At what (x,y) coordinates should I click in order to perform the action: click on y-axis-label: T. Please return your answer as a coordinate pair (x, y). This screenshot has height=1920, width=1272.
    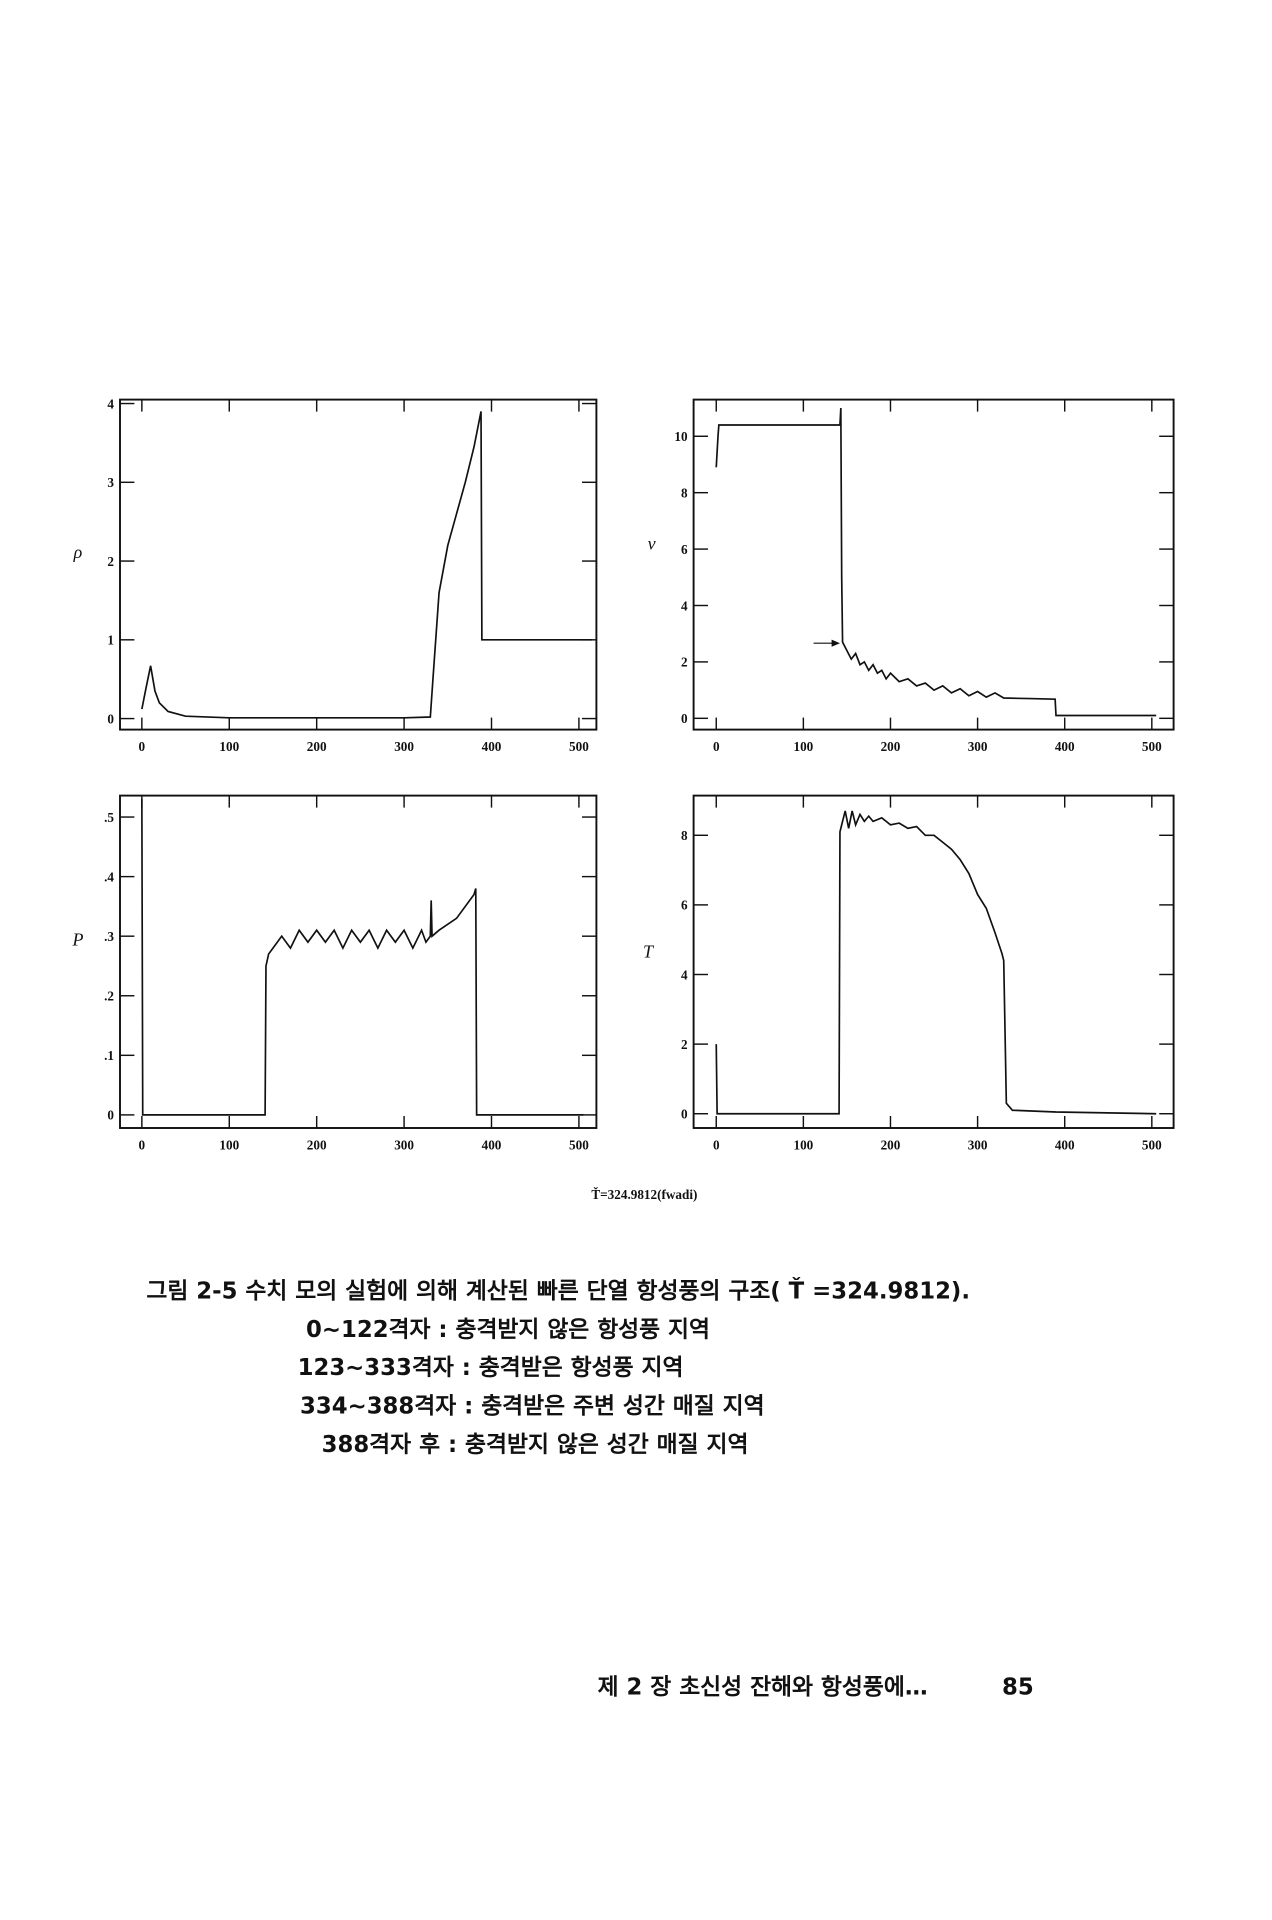
    Looking at the image, I should click on (649, 952).